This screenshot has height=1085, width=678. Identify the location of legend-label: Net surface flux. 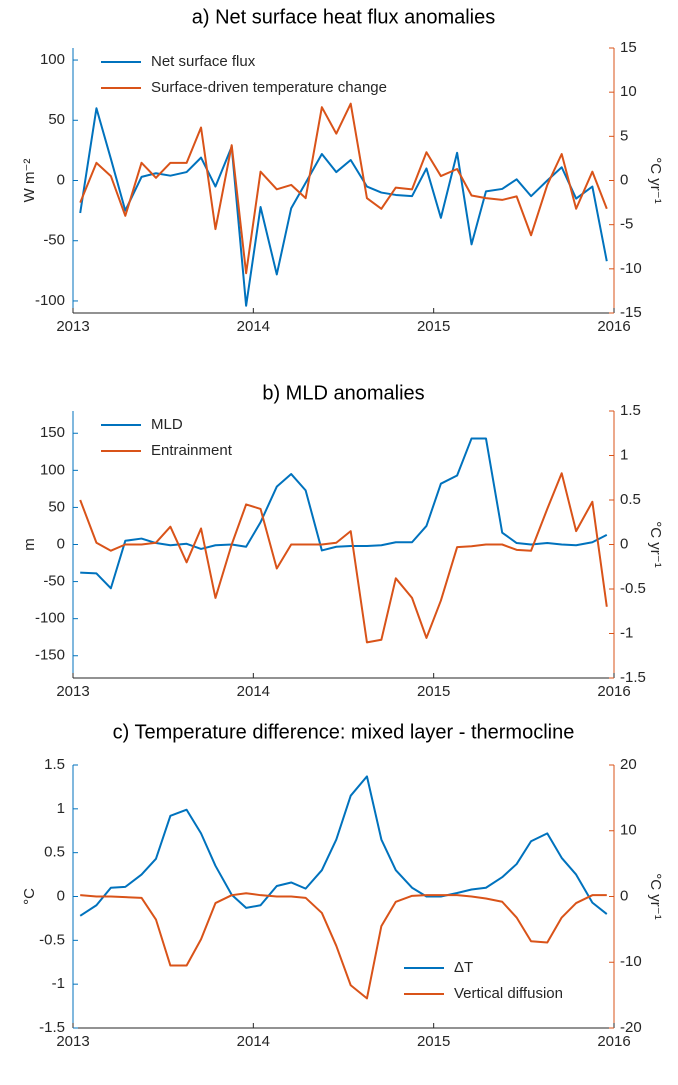
(203, 61).